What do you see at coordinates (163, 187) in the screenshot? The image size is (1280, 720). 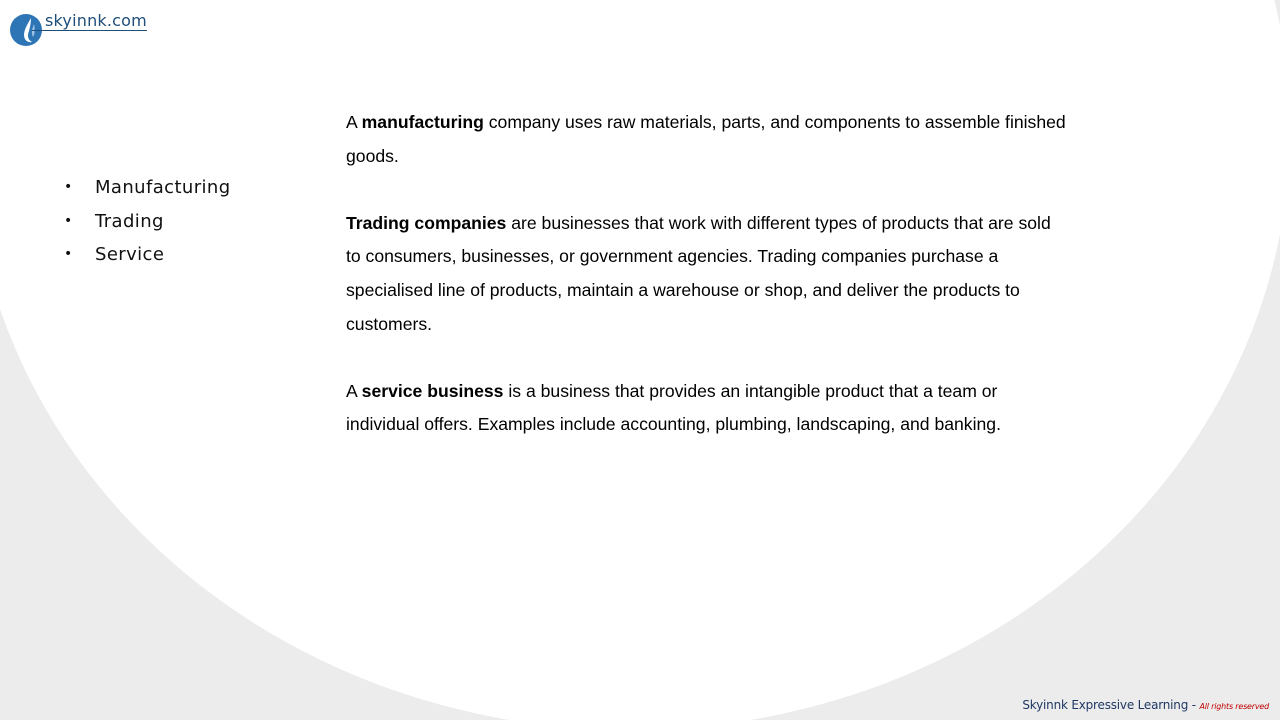 I see `list-item-label: Manufacturing` at bounding box center [163, 187].